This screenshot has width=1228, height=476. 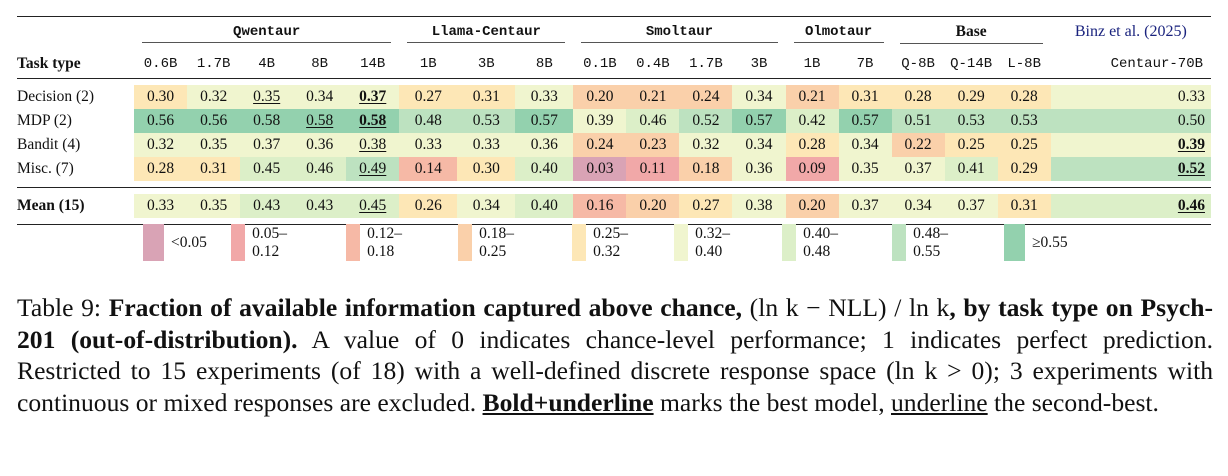 I want to click on cell-value: 0.46, so click(x=653, y=120).